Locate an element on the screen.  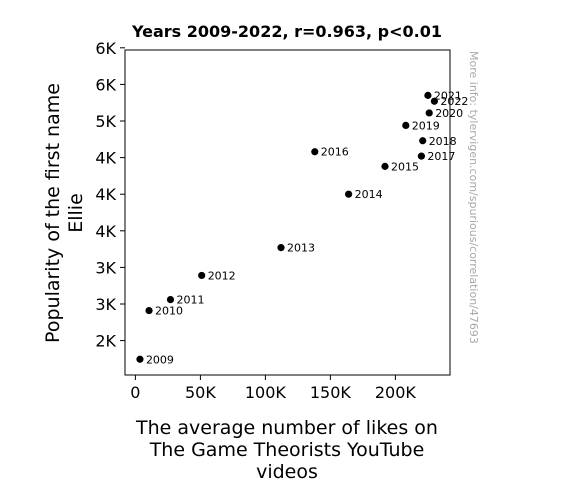
data-point-label: 2012 is located at coordinates (222, 275).